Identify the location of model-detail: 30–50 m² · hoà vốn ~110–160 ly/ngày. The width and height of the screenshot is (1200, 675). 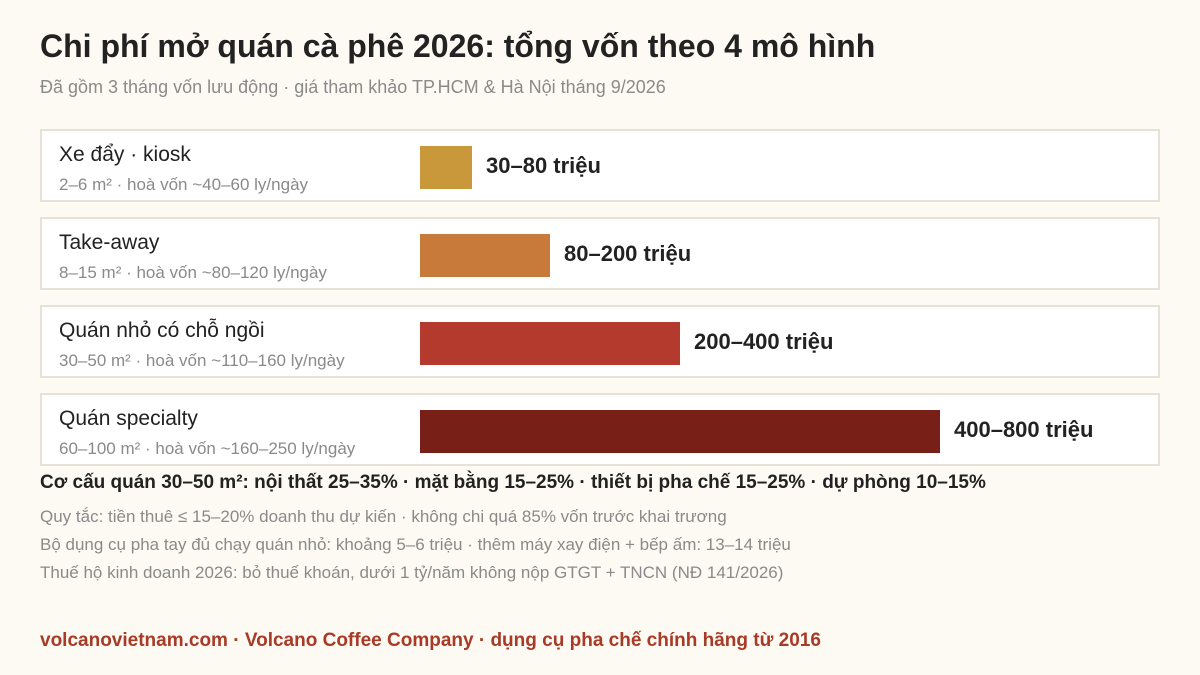
(202, 360).